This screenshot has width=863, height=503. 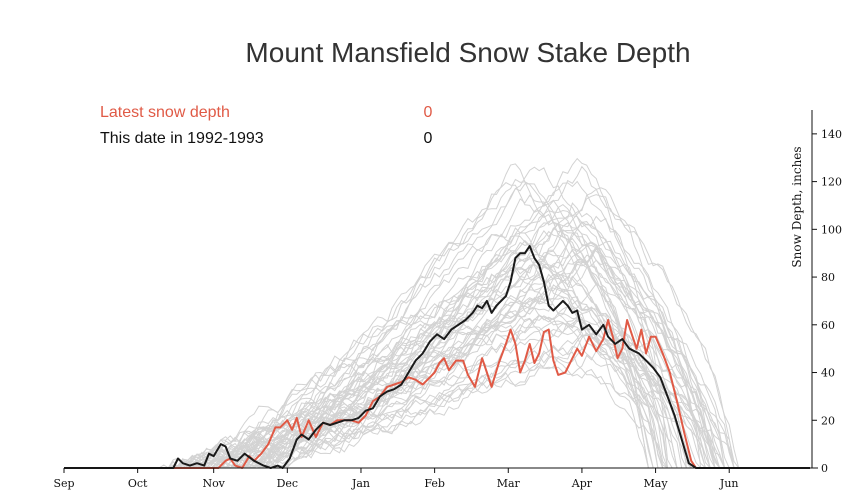 I want to click on x-tick-label: Jan, so click(x=360, y=483).